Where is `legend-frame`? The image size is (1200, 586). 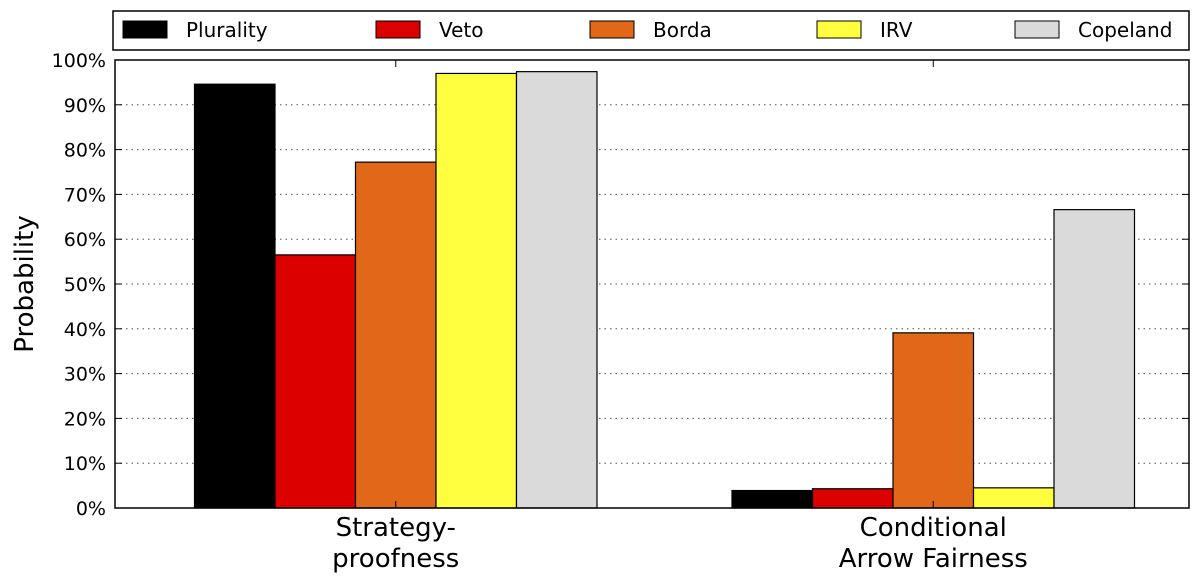
legend-frame is located at coordinates (651, 30).